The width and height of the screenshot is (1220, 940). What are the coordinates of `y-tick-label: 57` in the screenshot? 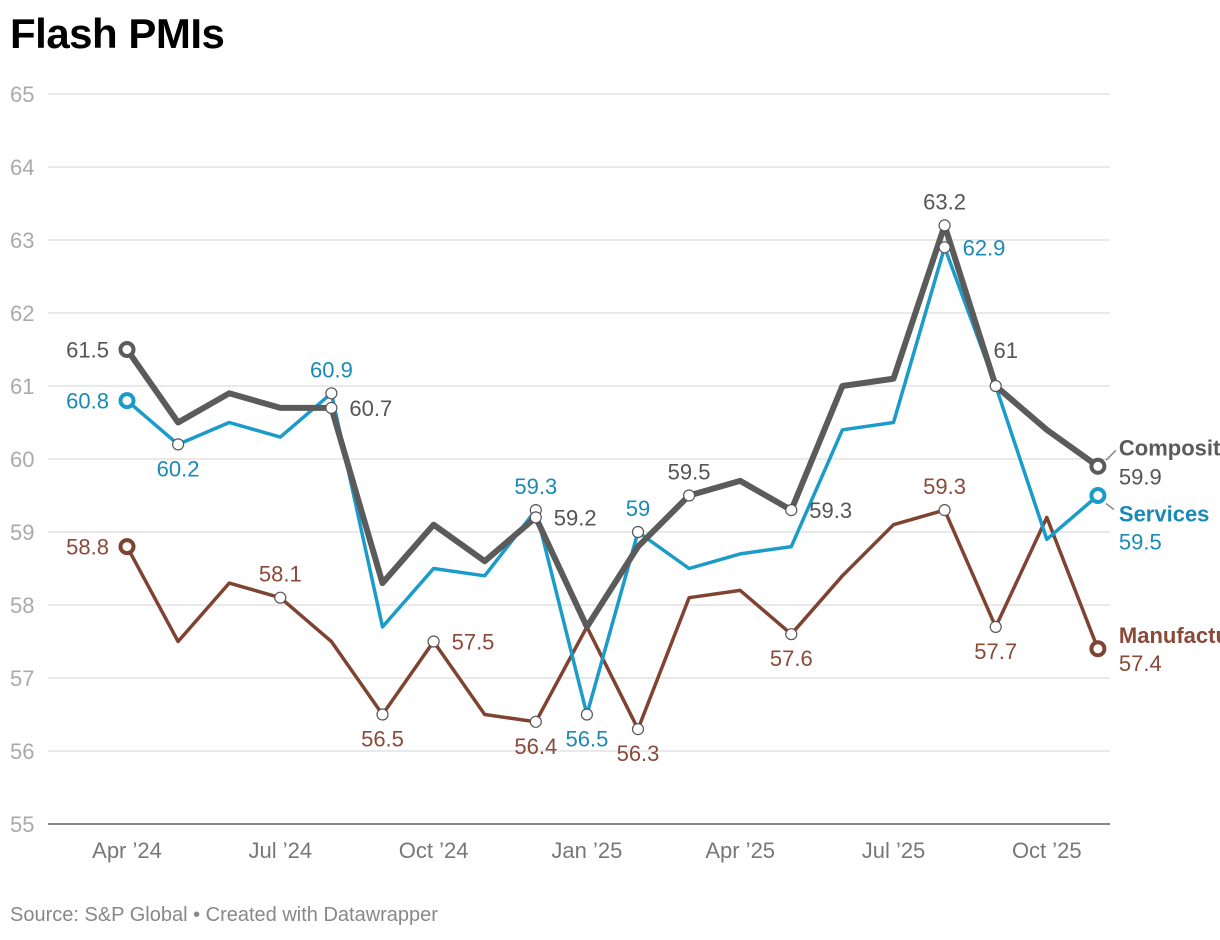 It's located at (22, 678).